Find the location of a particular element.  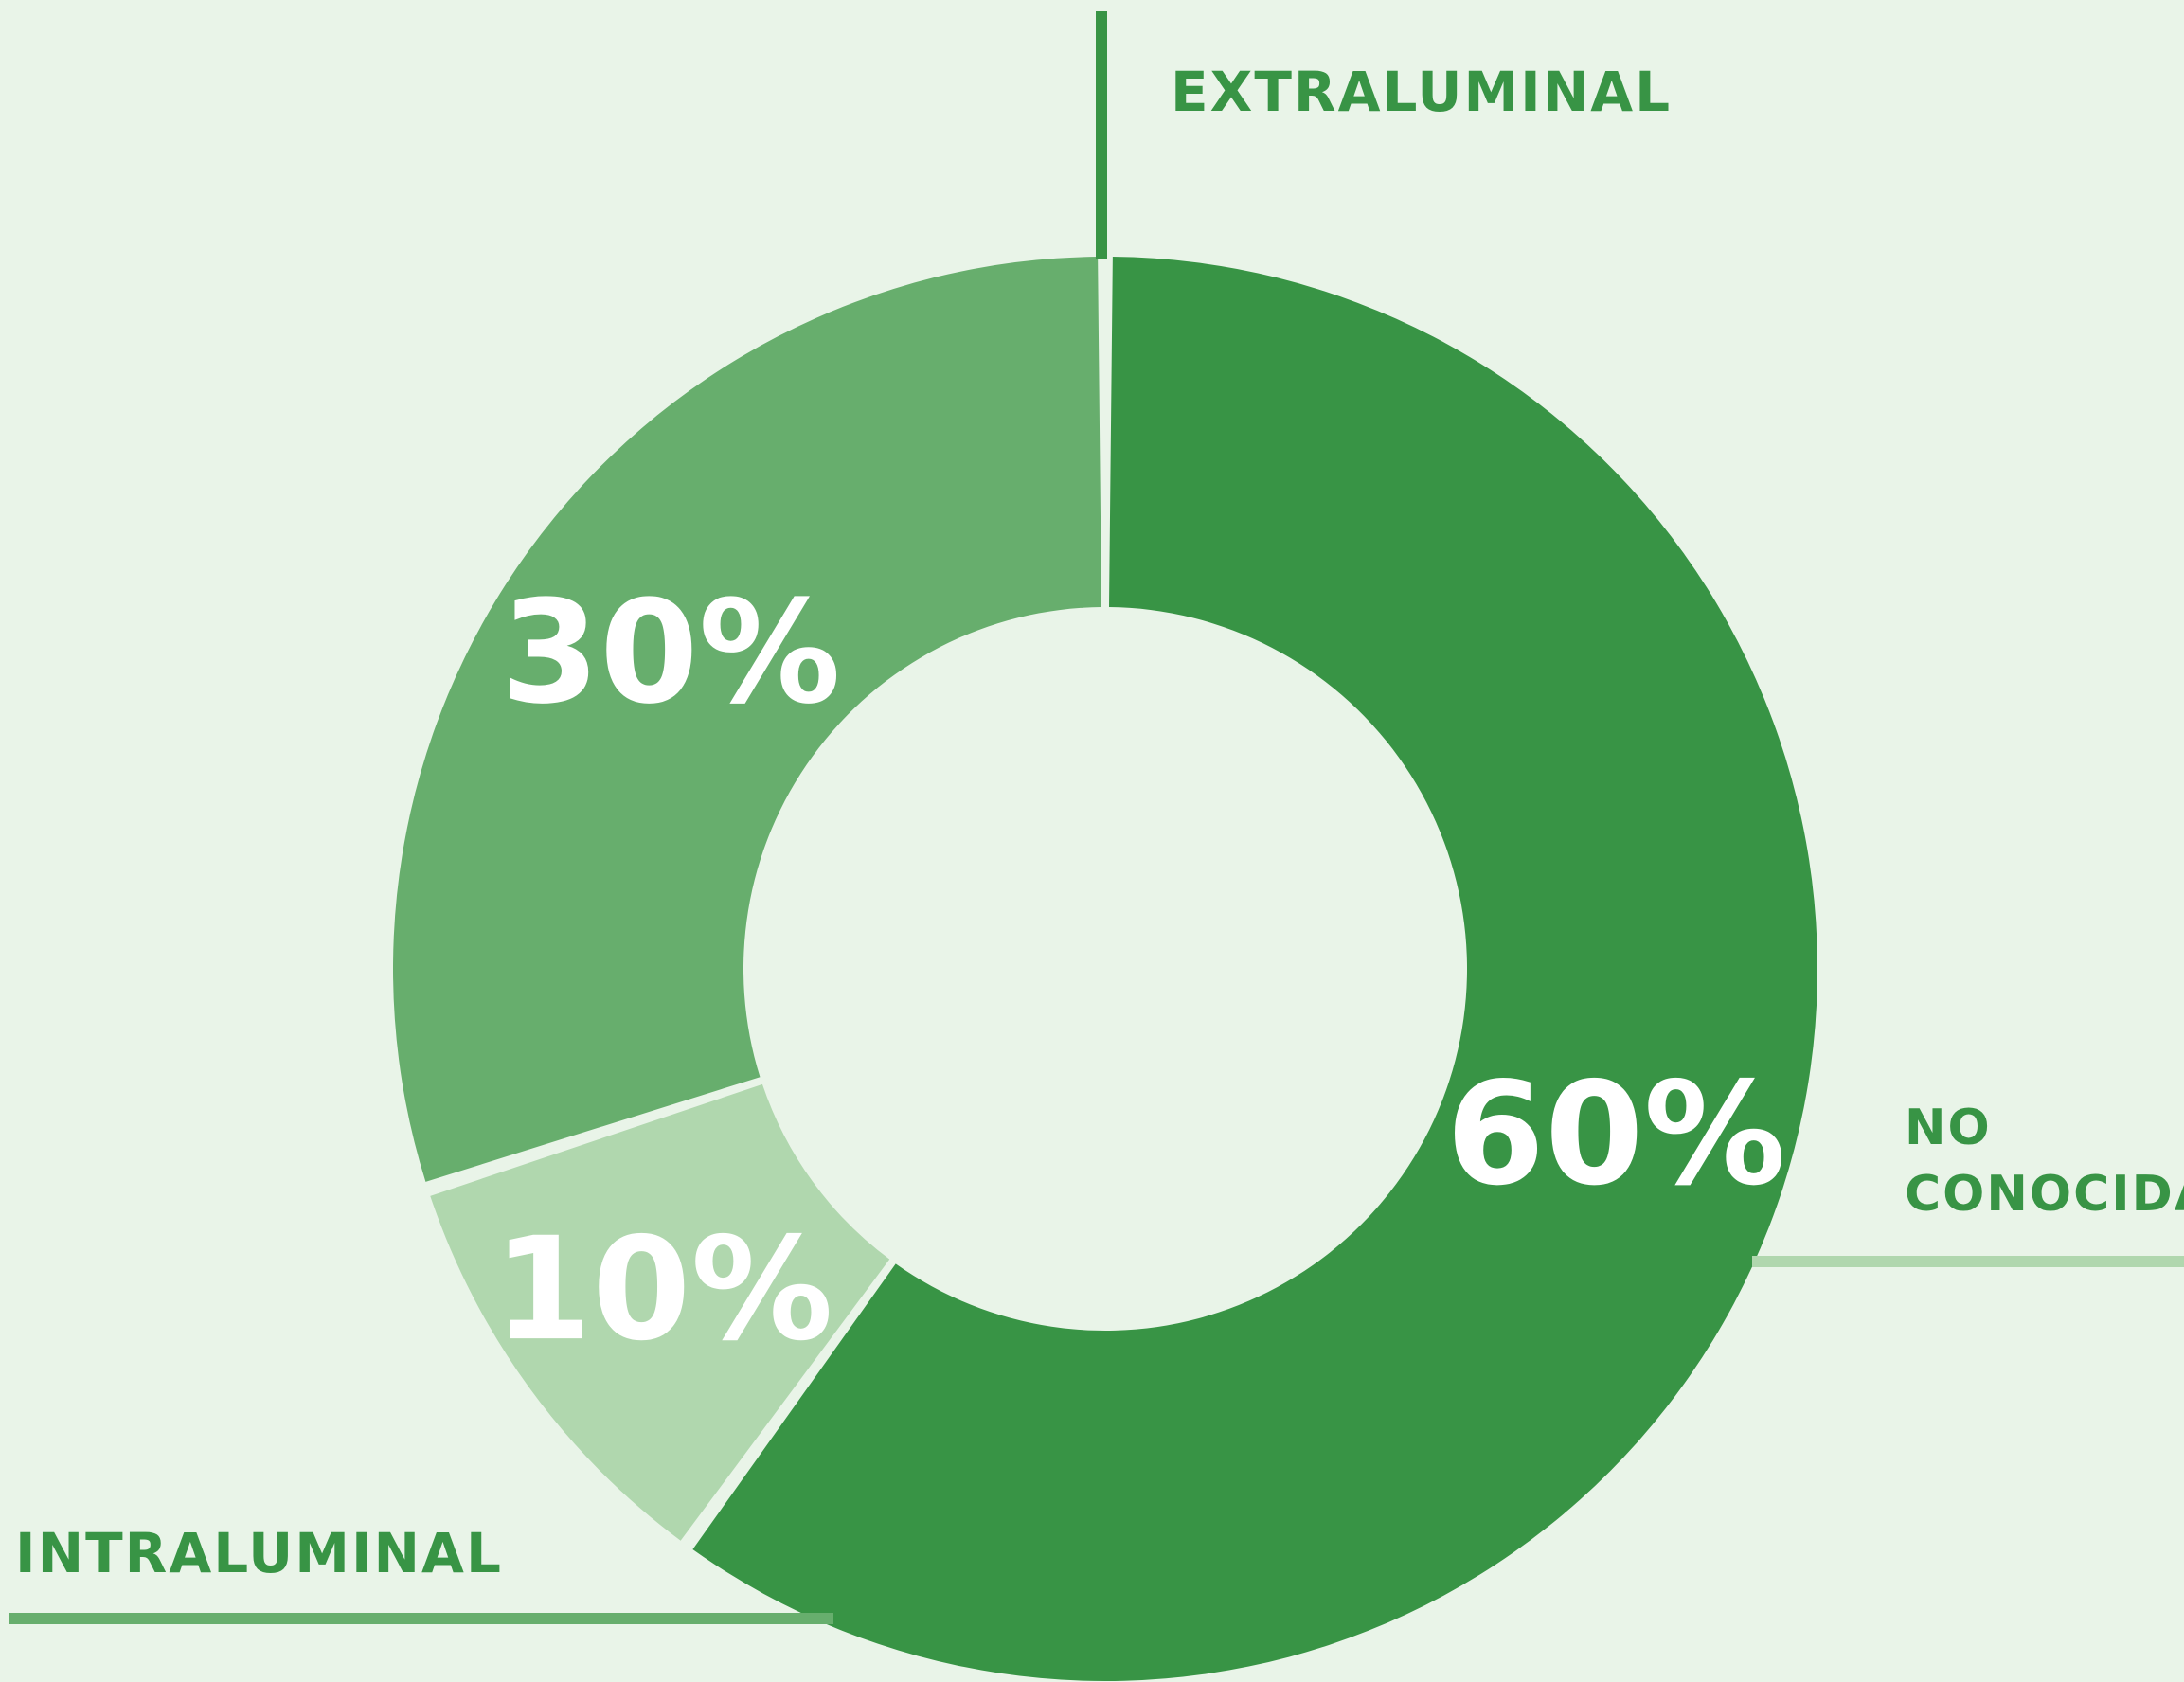

category-label-no-conocida-line2: CONOCIDA is located at coordinates (2045, 1194).